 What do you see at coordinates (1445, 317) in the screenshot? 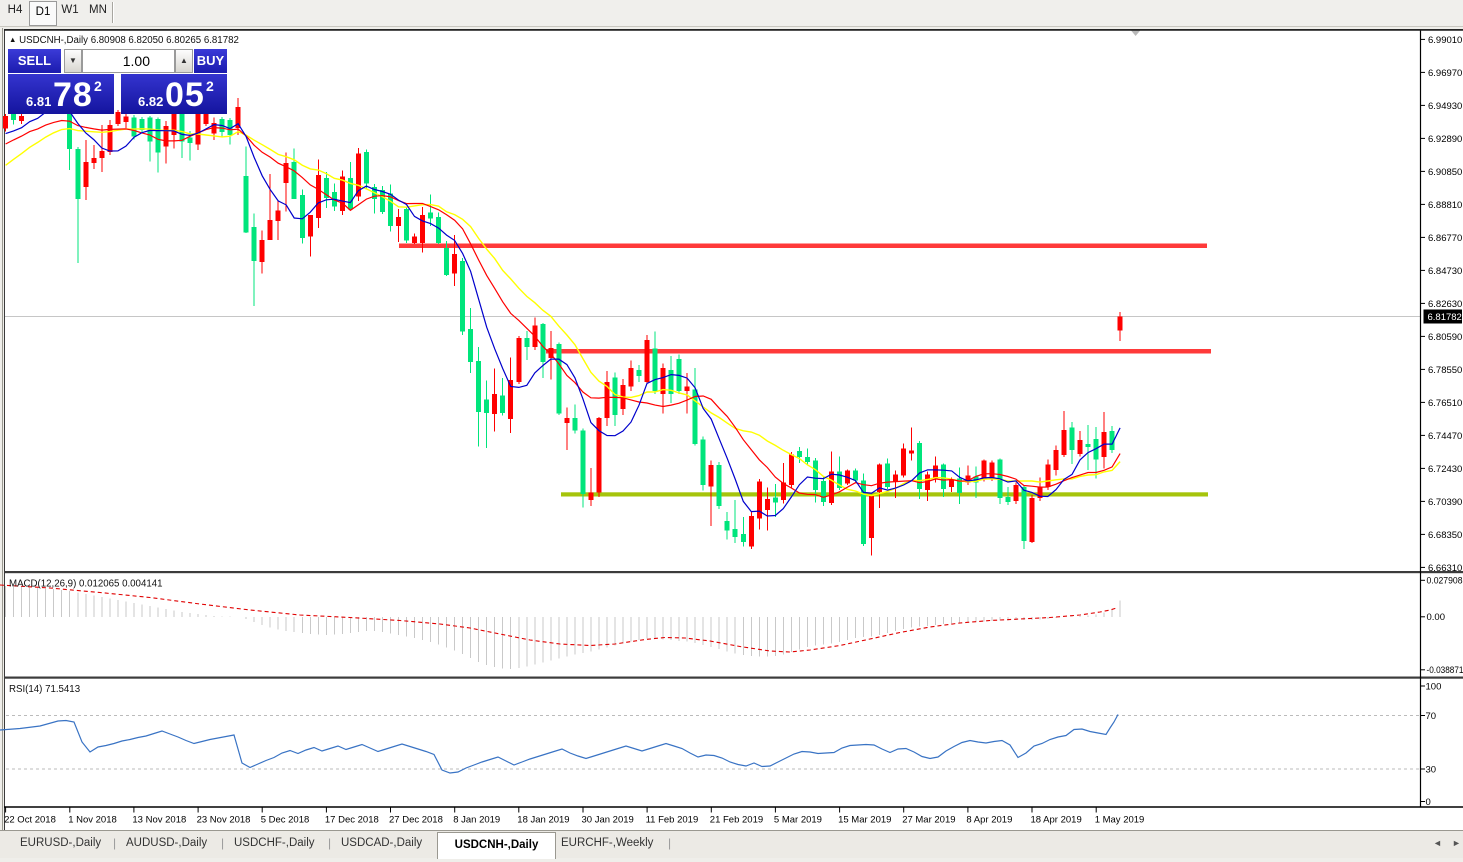
I see `svg-text: 6.81782` at bounding box center [1445, 317].